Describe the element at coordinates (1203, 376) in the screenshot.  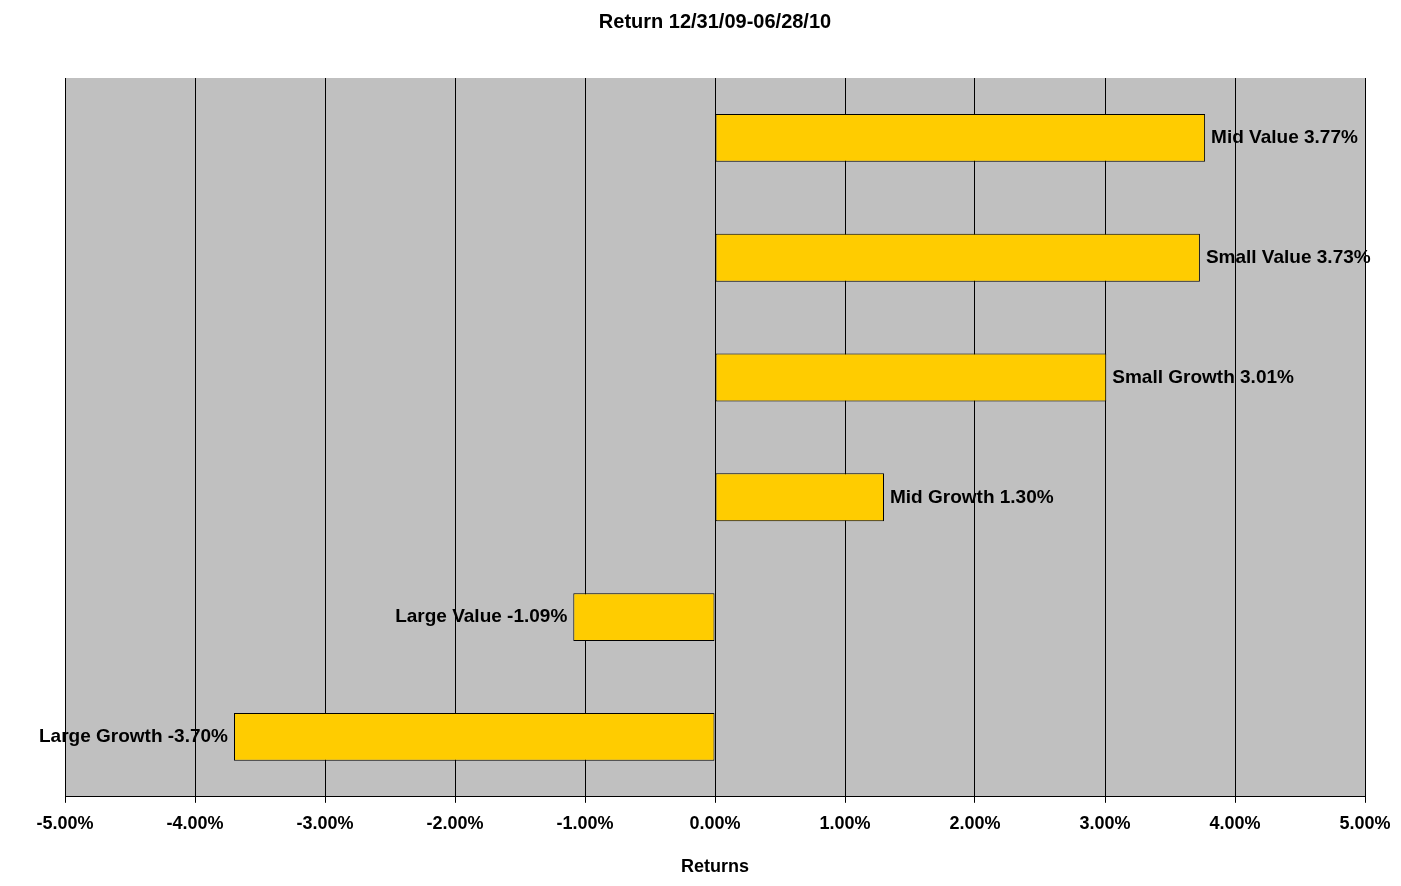
I see `category-label: Small Growth 3.01%` at that location.